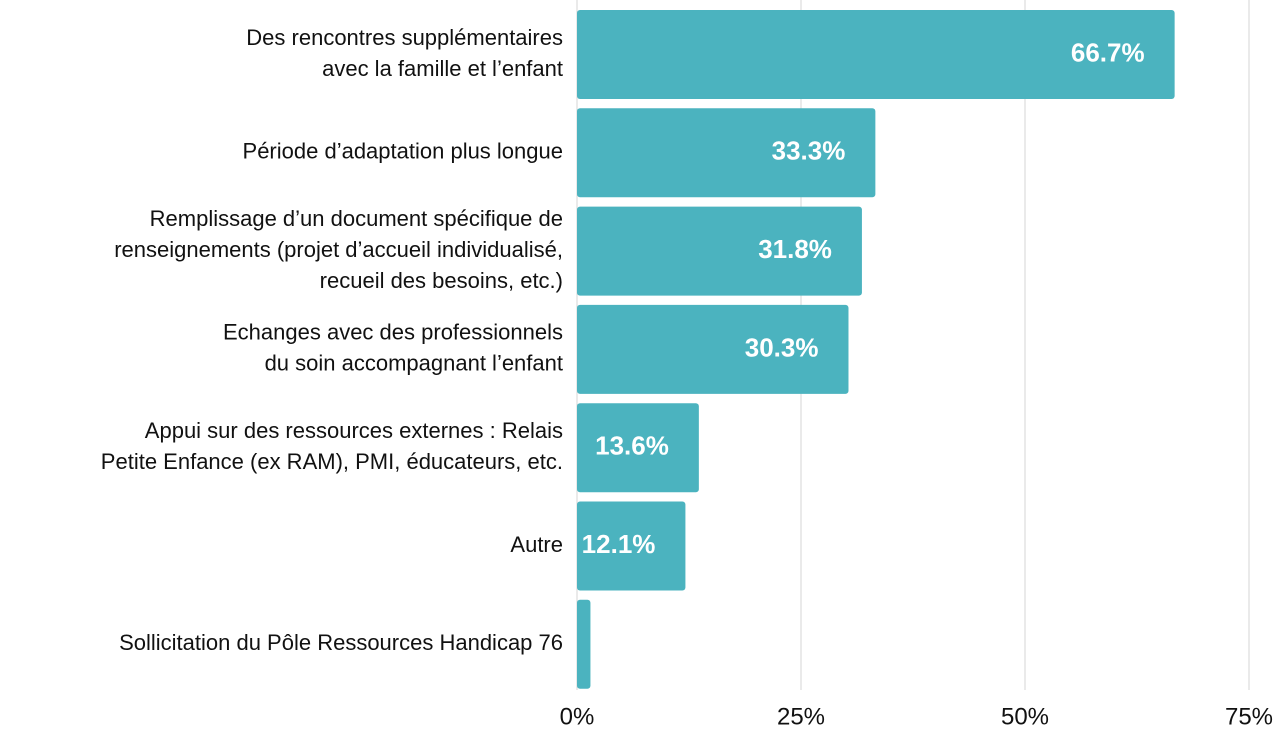 Image resolution: width=1277 pixels, height=731 pixels. What do you see at coordinates (1249, 716) in the screenshot?
I see `x-tick-label: 75%` at bounding box center [1249, 716].